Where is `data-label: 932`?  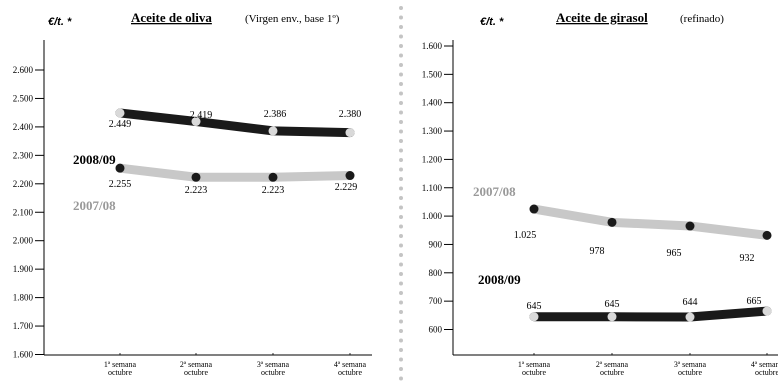 data-label: 932 is located at coordinates (747, 258).